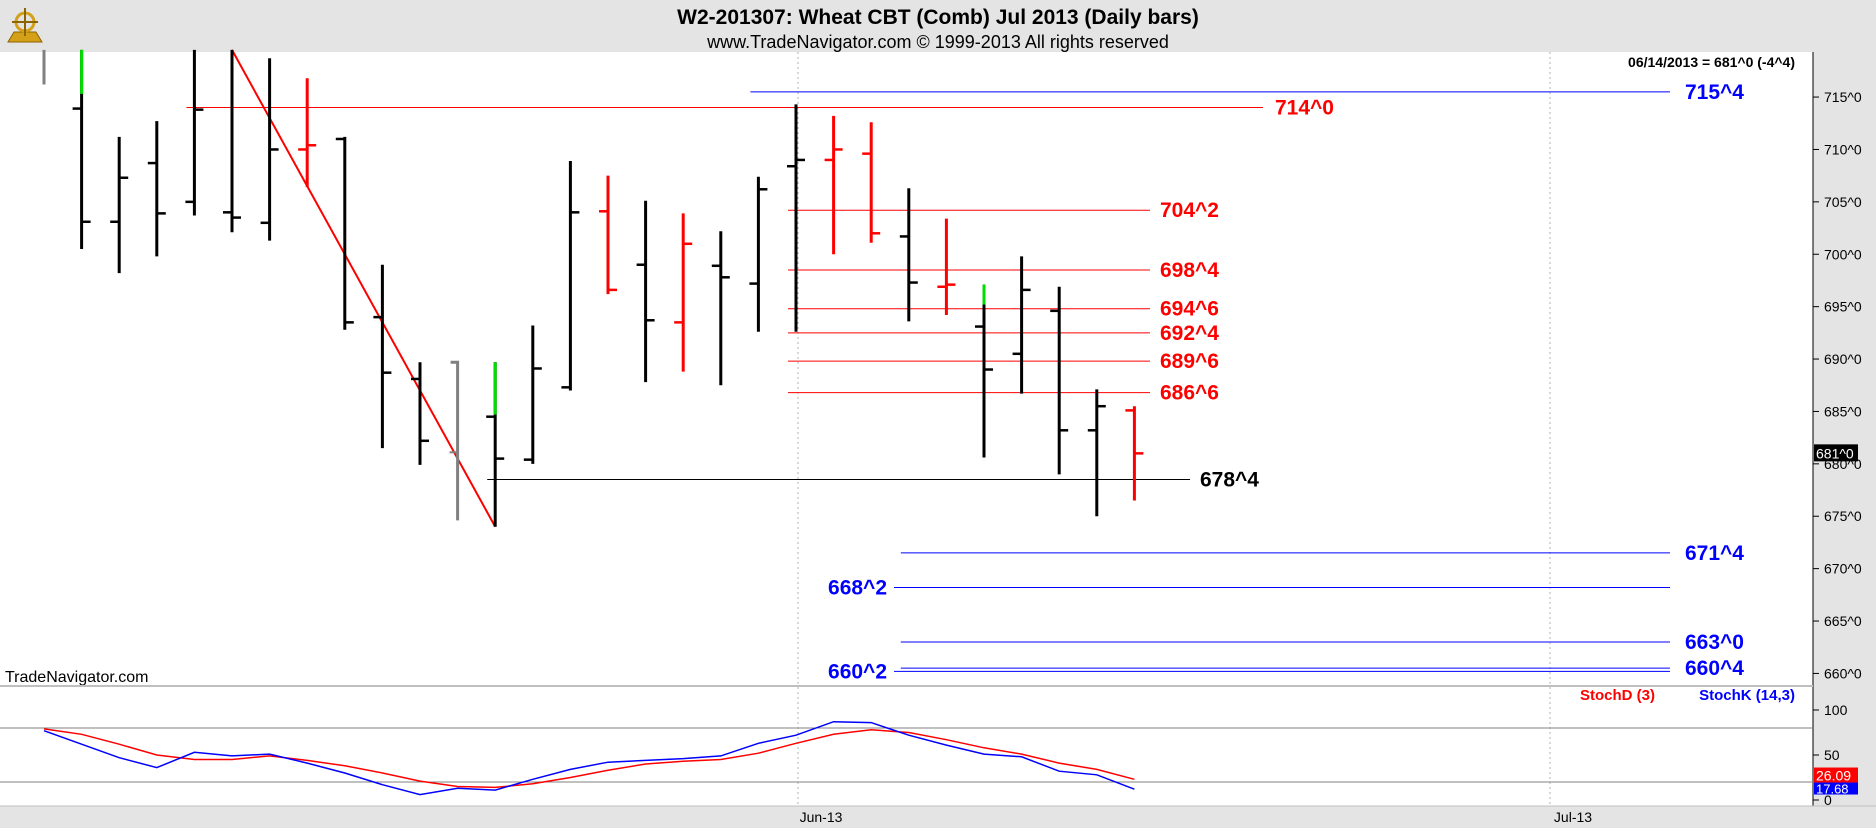 This screenshot has height=828, width=1876. What do you see at coordinates (1843, 149) in the screenshot?
I see `price-tick-label: 710^0` at bounding box center [1843, 149].